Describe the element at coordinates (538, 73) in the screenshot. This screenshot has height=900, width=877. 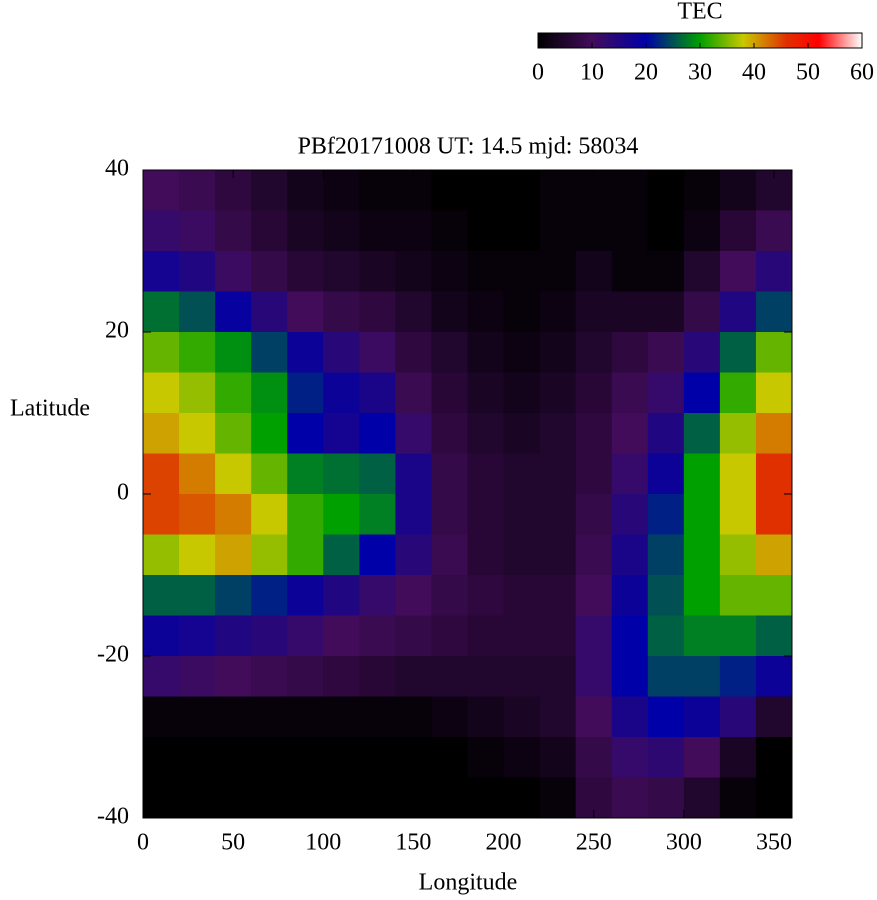
I see `colorbar-tick-label: 0` at that location.